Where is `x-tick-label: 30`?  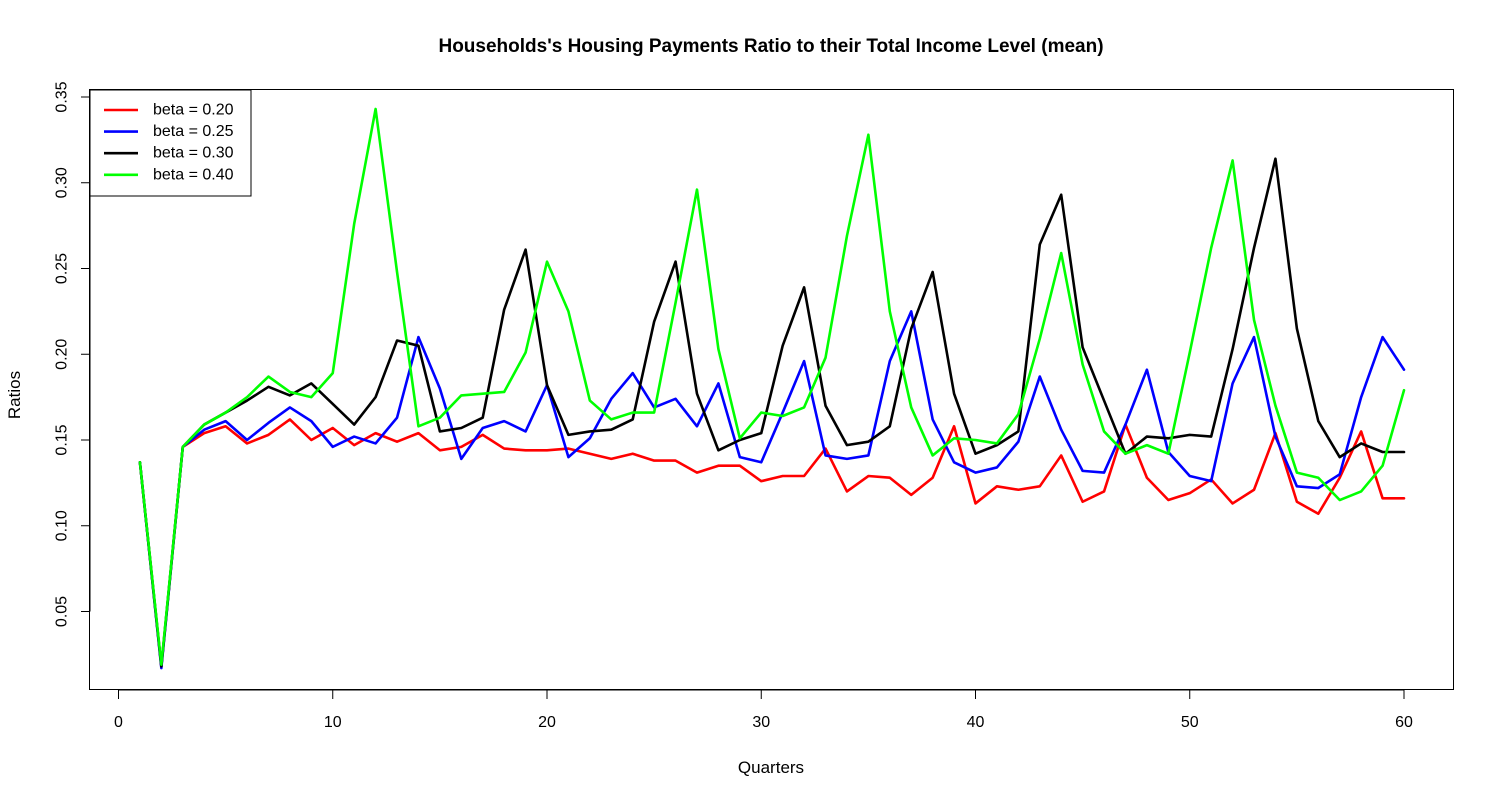 x-tick-label: 30 is located at coordinates (761, 722).